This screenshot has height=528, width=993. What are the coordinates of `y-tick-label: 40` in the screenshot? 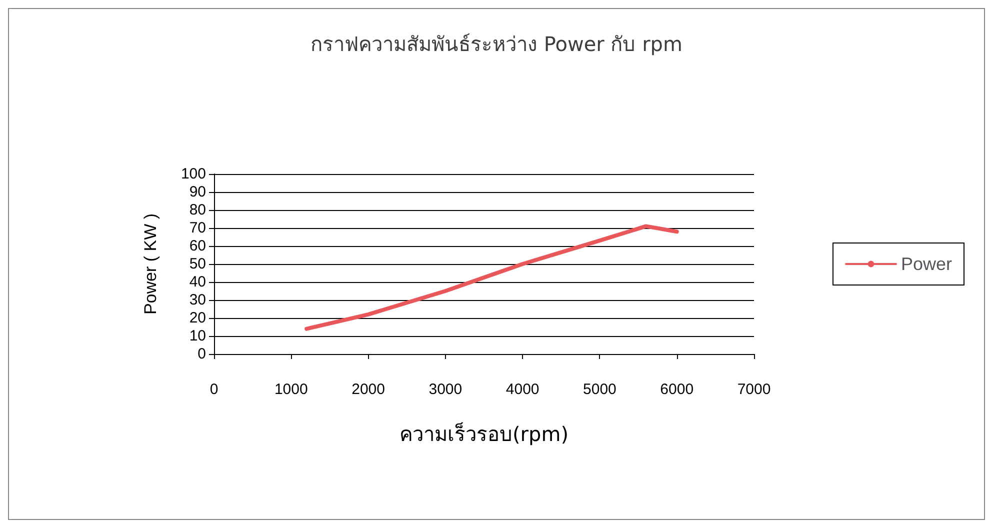 It's located at (197, 282).